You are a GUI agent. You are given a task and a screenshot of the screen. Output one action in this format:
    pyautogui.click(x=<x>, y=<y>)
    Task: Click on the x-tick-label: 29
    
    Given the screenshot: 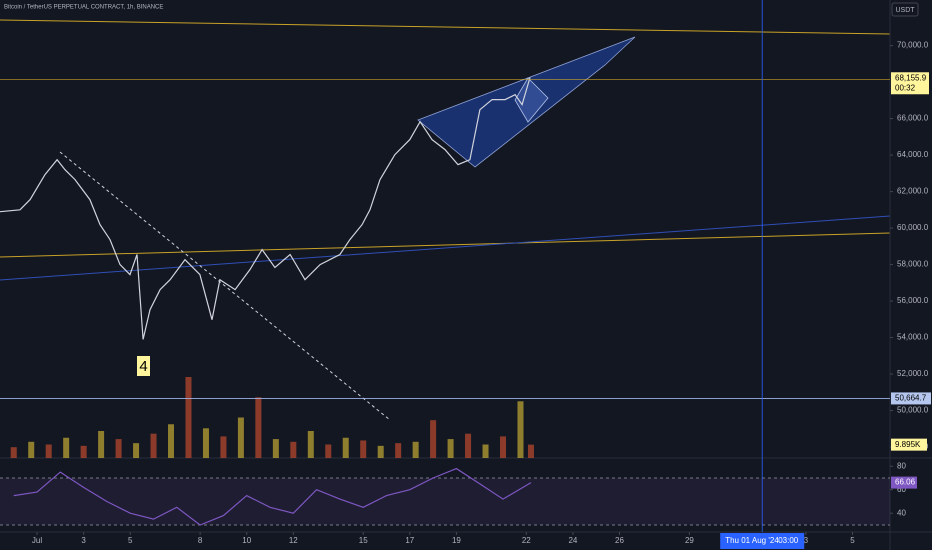 What is the action you would take?
    pyautogui.click(x=689, y=540)
    